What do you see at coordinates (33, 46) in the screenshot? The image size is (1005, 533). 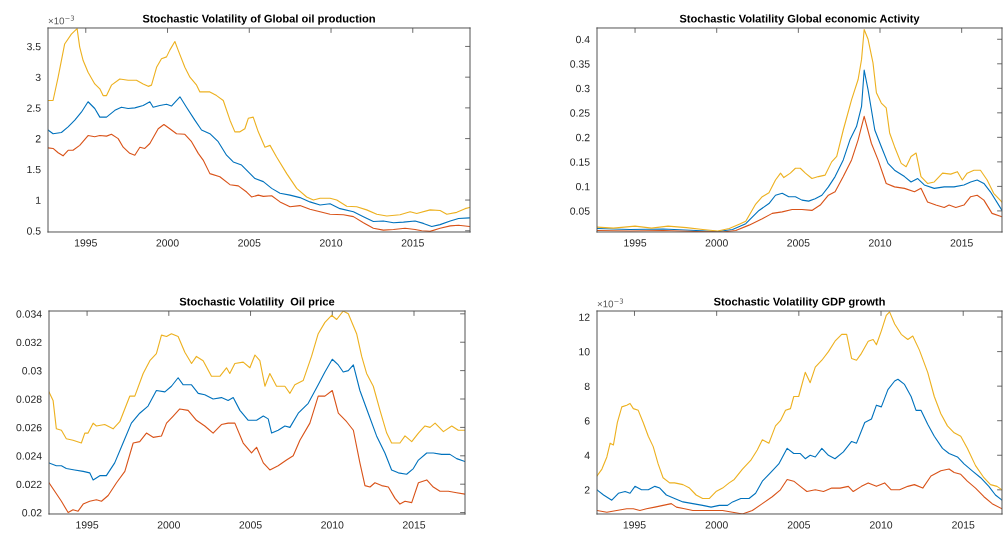 I see `y-tick-label: 3.5` at bounding box center [33, 46].